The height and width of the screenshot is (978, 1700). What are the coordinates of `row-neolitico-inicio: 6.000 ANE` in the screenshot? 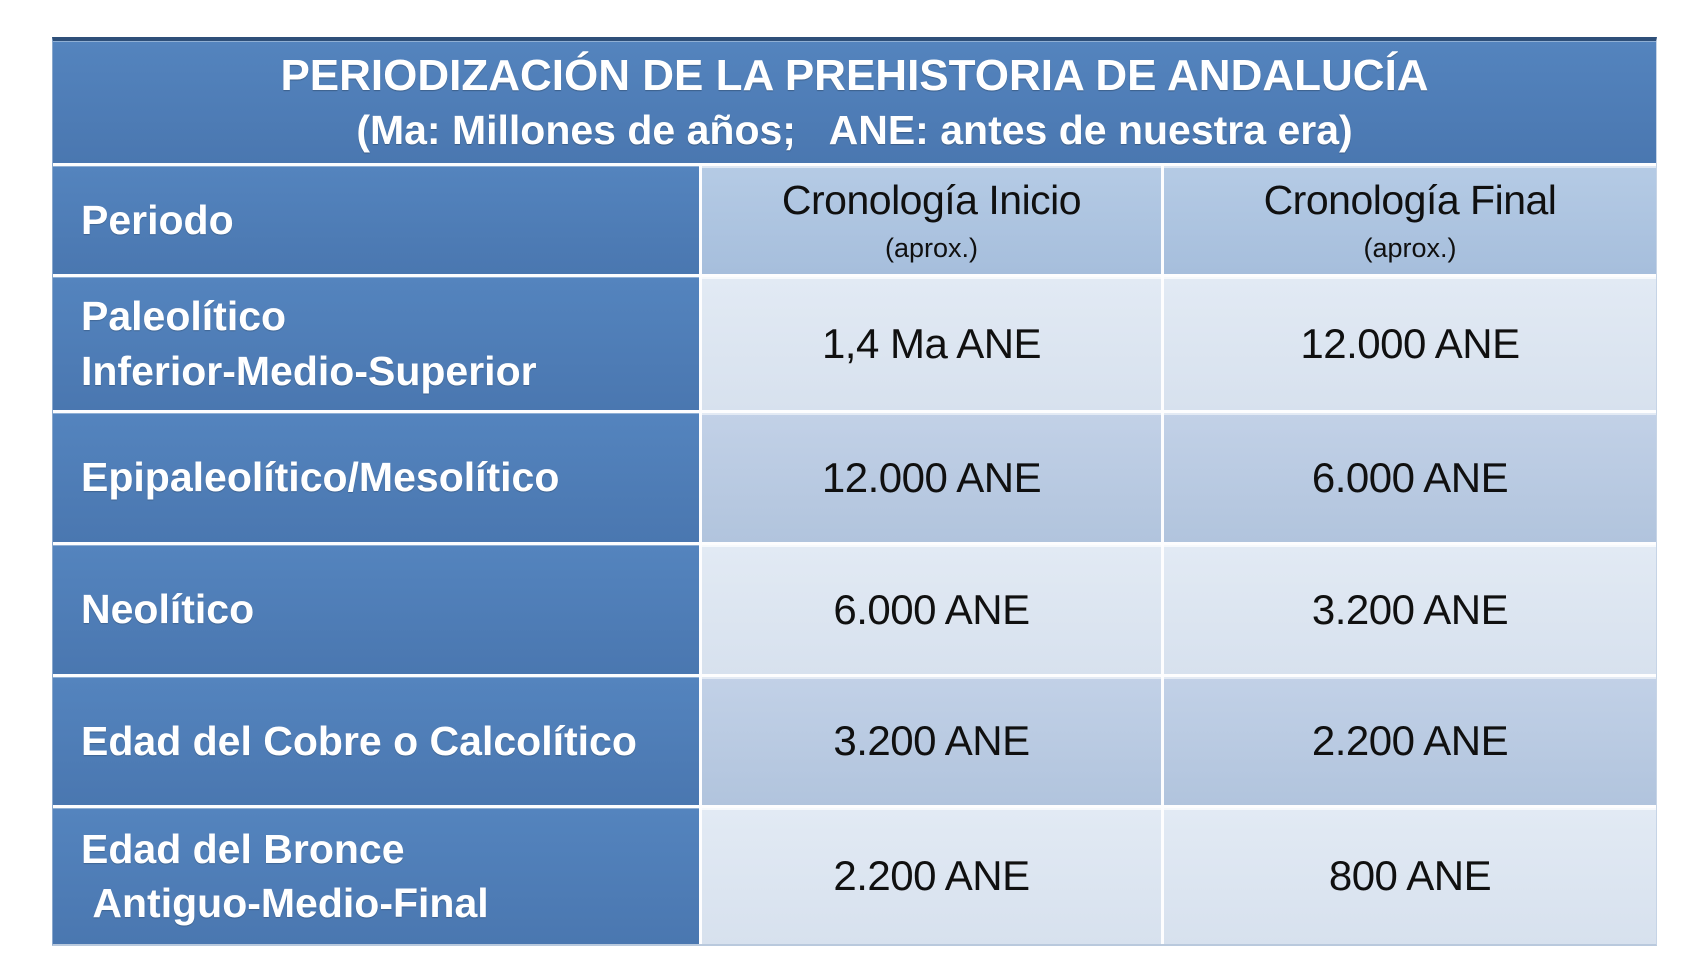 It's located at (931, 609).